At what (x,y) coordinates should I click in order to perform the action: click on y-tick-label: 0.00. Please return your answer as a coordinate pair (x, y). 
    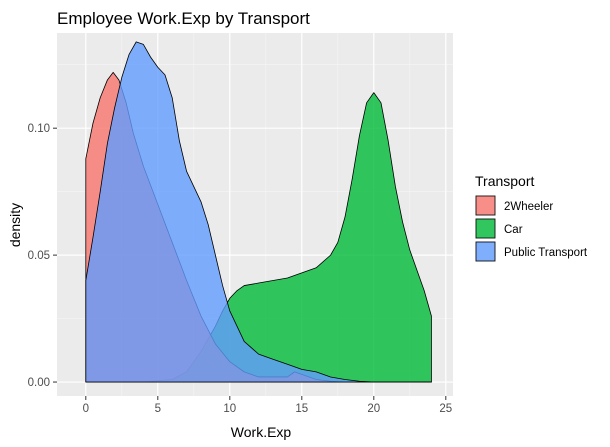
    Looking at the image, I should click on (39, 383).